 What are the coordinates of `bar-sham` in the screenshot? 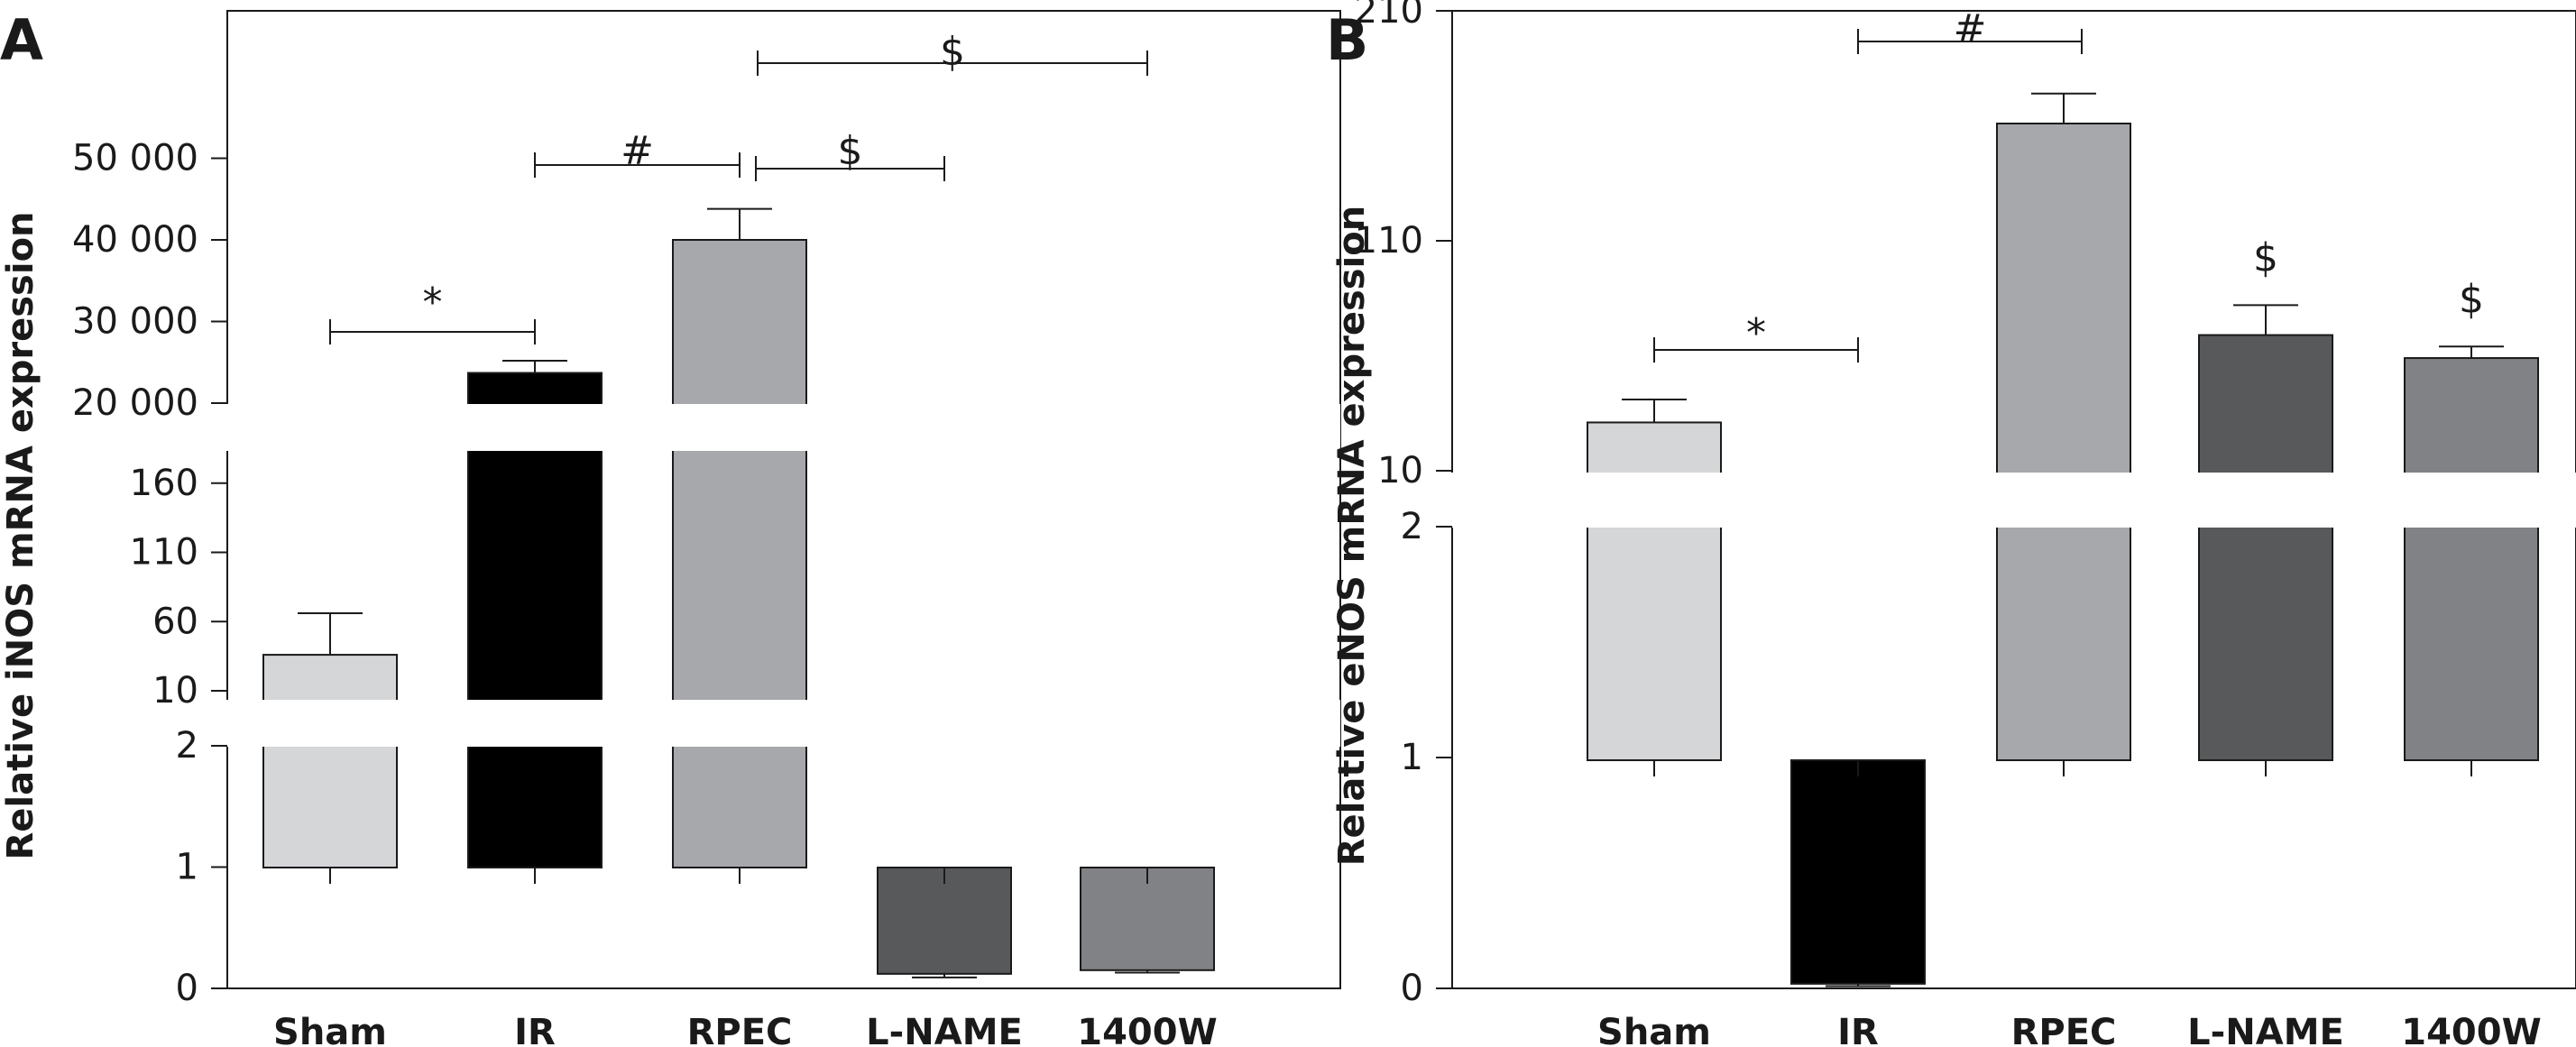 It's located at (330, 761).